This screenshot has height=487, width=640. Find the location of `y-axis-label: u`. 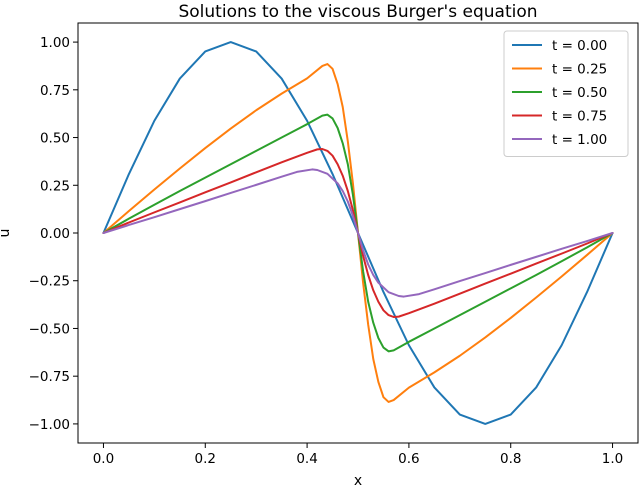

y-axis-label: u is located at coordinates (6, 233).